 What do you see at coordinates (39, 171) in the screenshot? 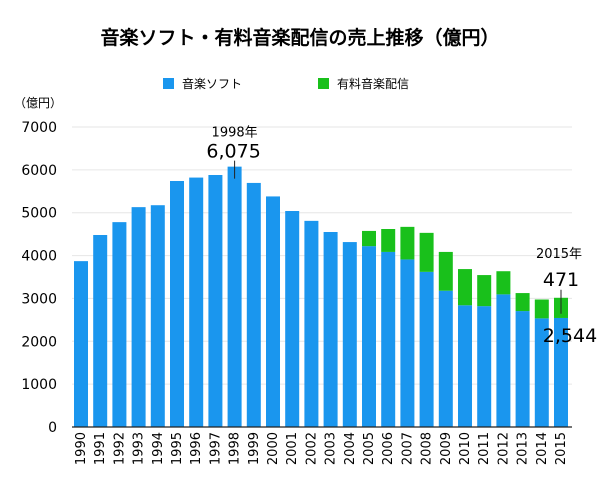
I see `y-tick-label: 6000` at bounding box center [39, 171].